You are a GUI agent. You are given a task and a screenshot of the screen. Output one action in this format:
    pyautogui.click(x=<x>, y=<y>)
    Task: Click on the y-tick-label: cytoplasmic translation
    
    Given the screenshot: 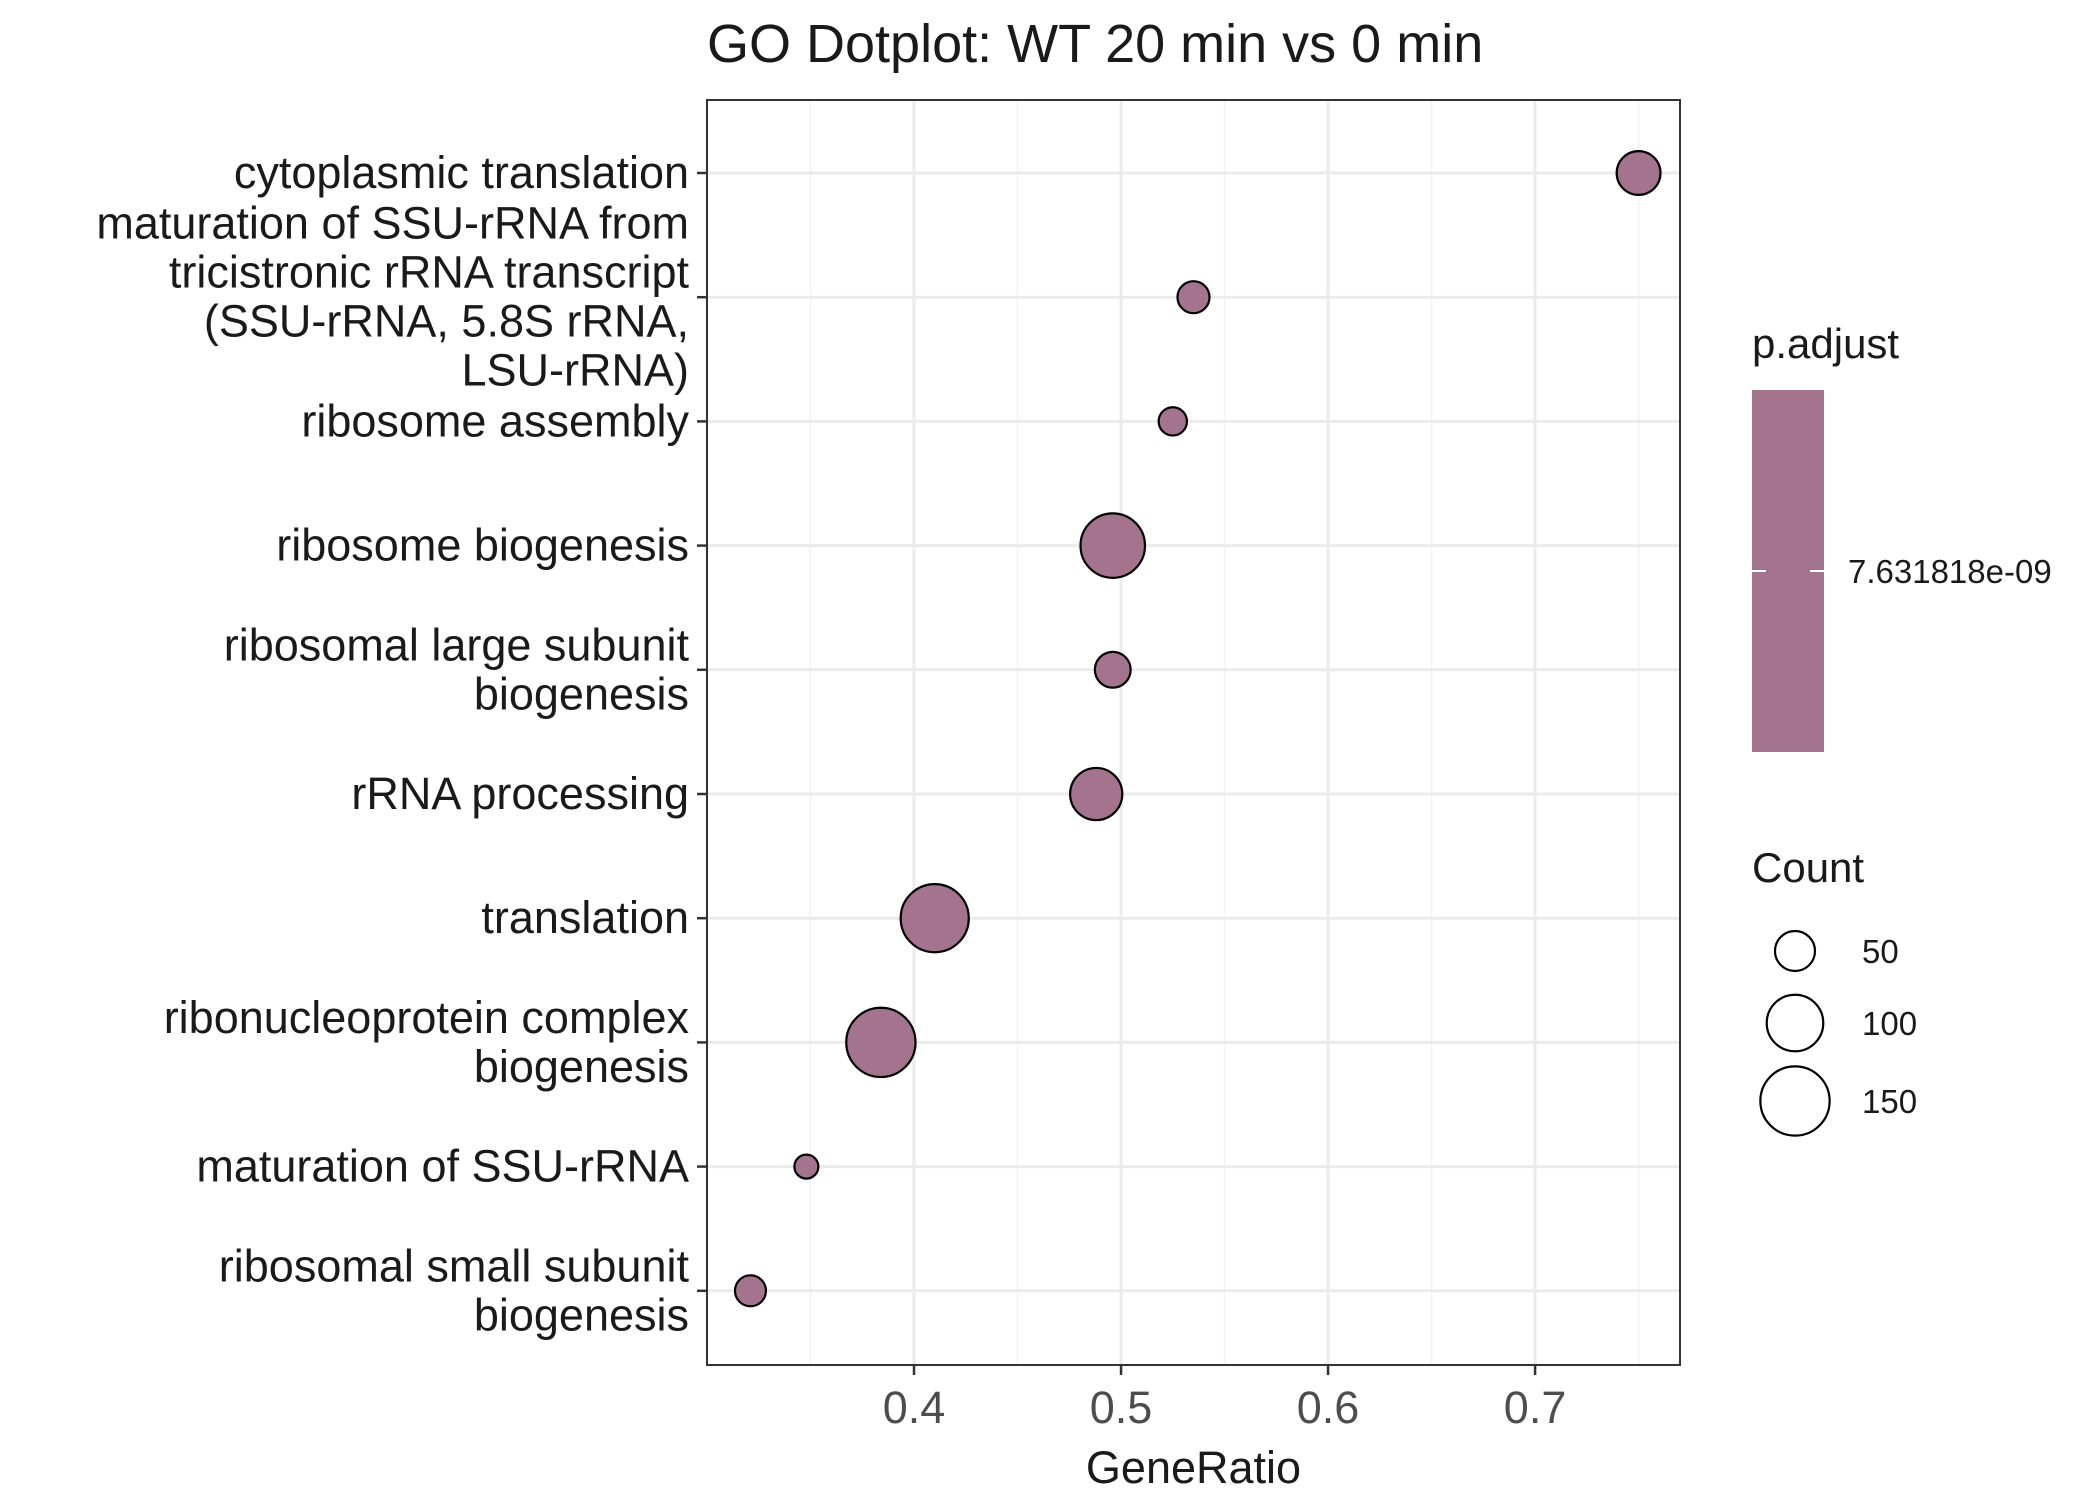 What is the action you would take?
    pyautogui.click(x=461, y=172)
    